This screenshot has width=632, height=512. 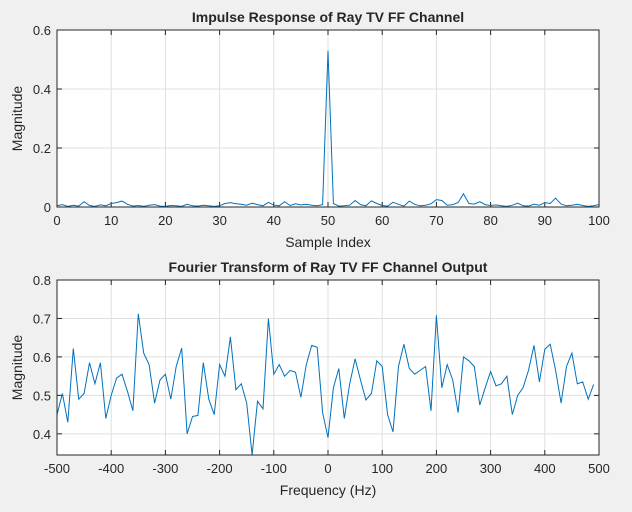 What do you see at coordinates (42, 148) in the screenshot?
I see `impulse-y-tick-label: 0.2` at bounding box center [42, 148].